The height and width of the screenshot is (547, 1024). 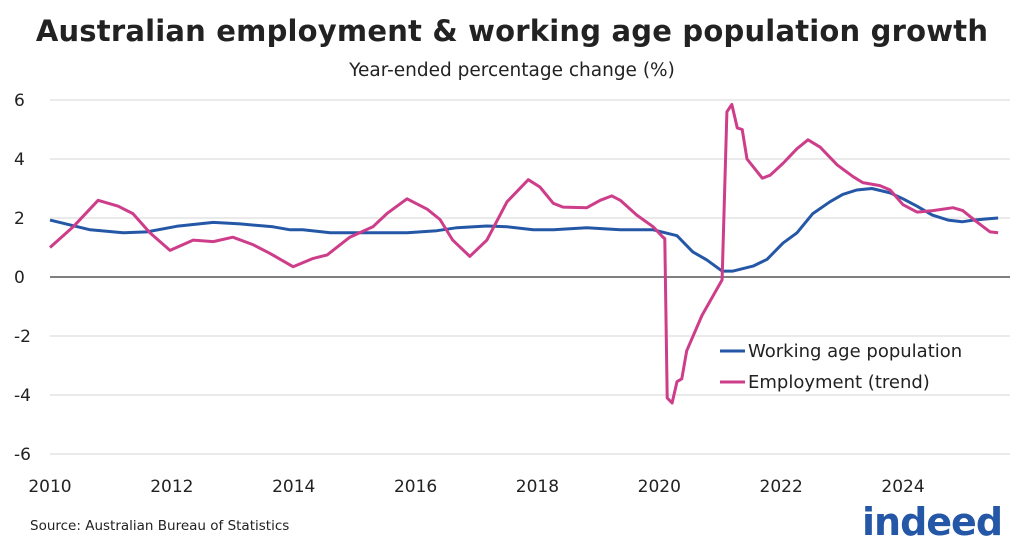 What do you see at coordinates (19, 278) in the screenshot?
I see `y-tick-label: 0` at bounding box center [19, 278].